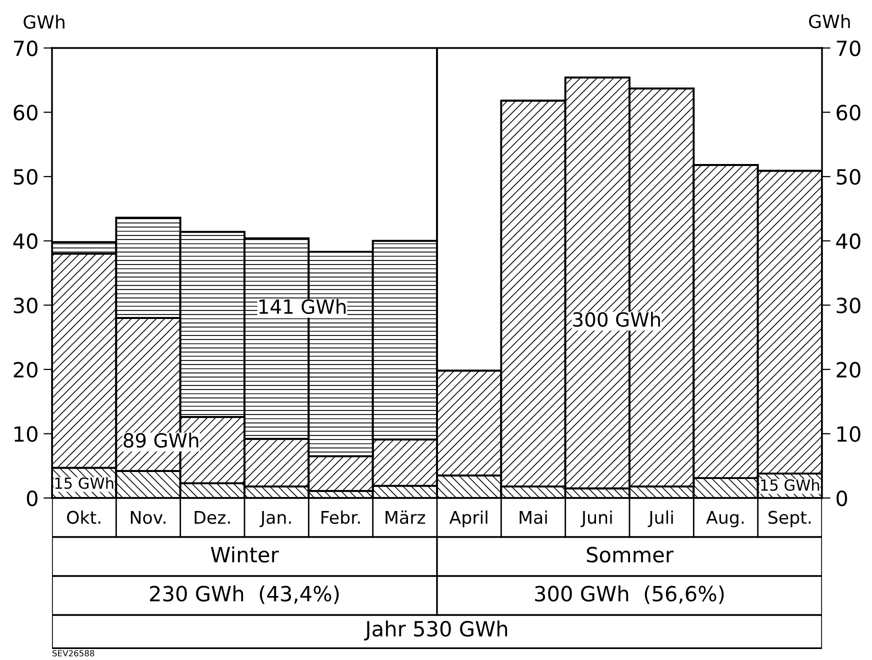 Image resolution: width=872 pixels, height=660 pixels. What do you see at coordinates (789, 519) in the screenshot?
I see `x-tick-label: Sept.` at bounding box center [789, 519].